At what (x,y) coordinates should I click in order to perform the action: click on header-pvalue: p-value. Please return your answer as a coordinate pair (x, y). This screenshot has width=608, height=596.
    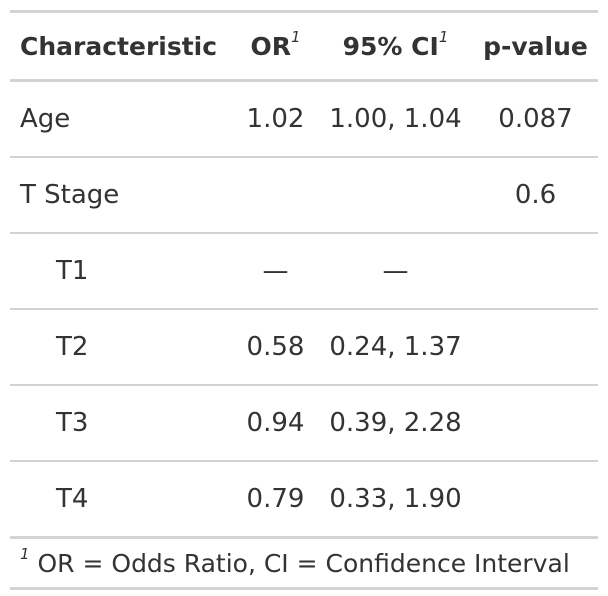
    Looking at the image, I should click on (535, 46).